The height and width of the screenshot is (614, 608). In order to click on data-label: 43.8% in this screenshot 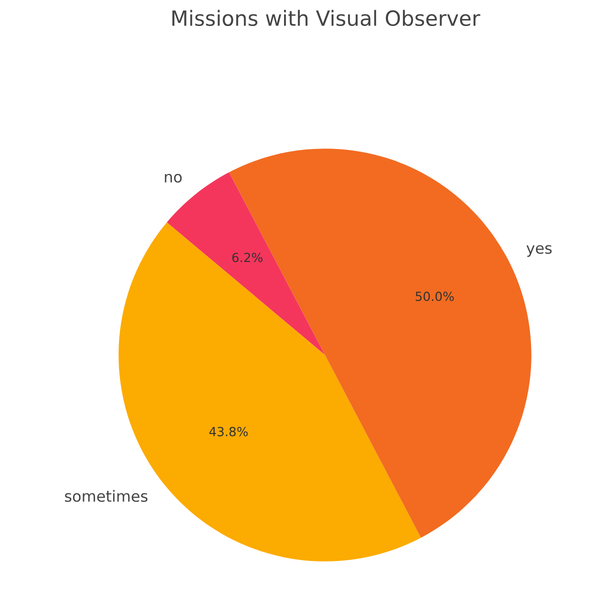, I will do `click(228, 431)`.